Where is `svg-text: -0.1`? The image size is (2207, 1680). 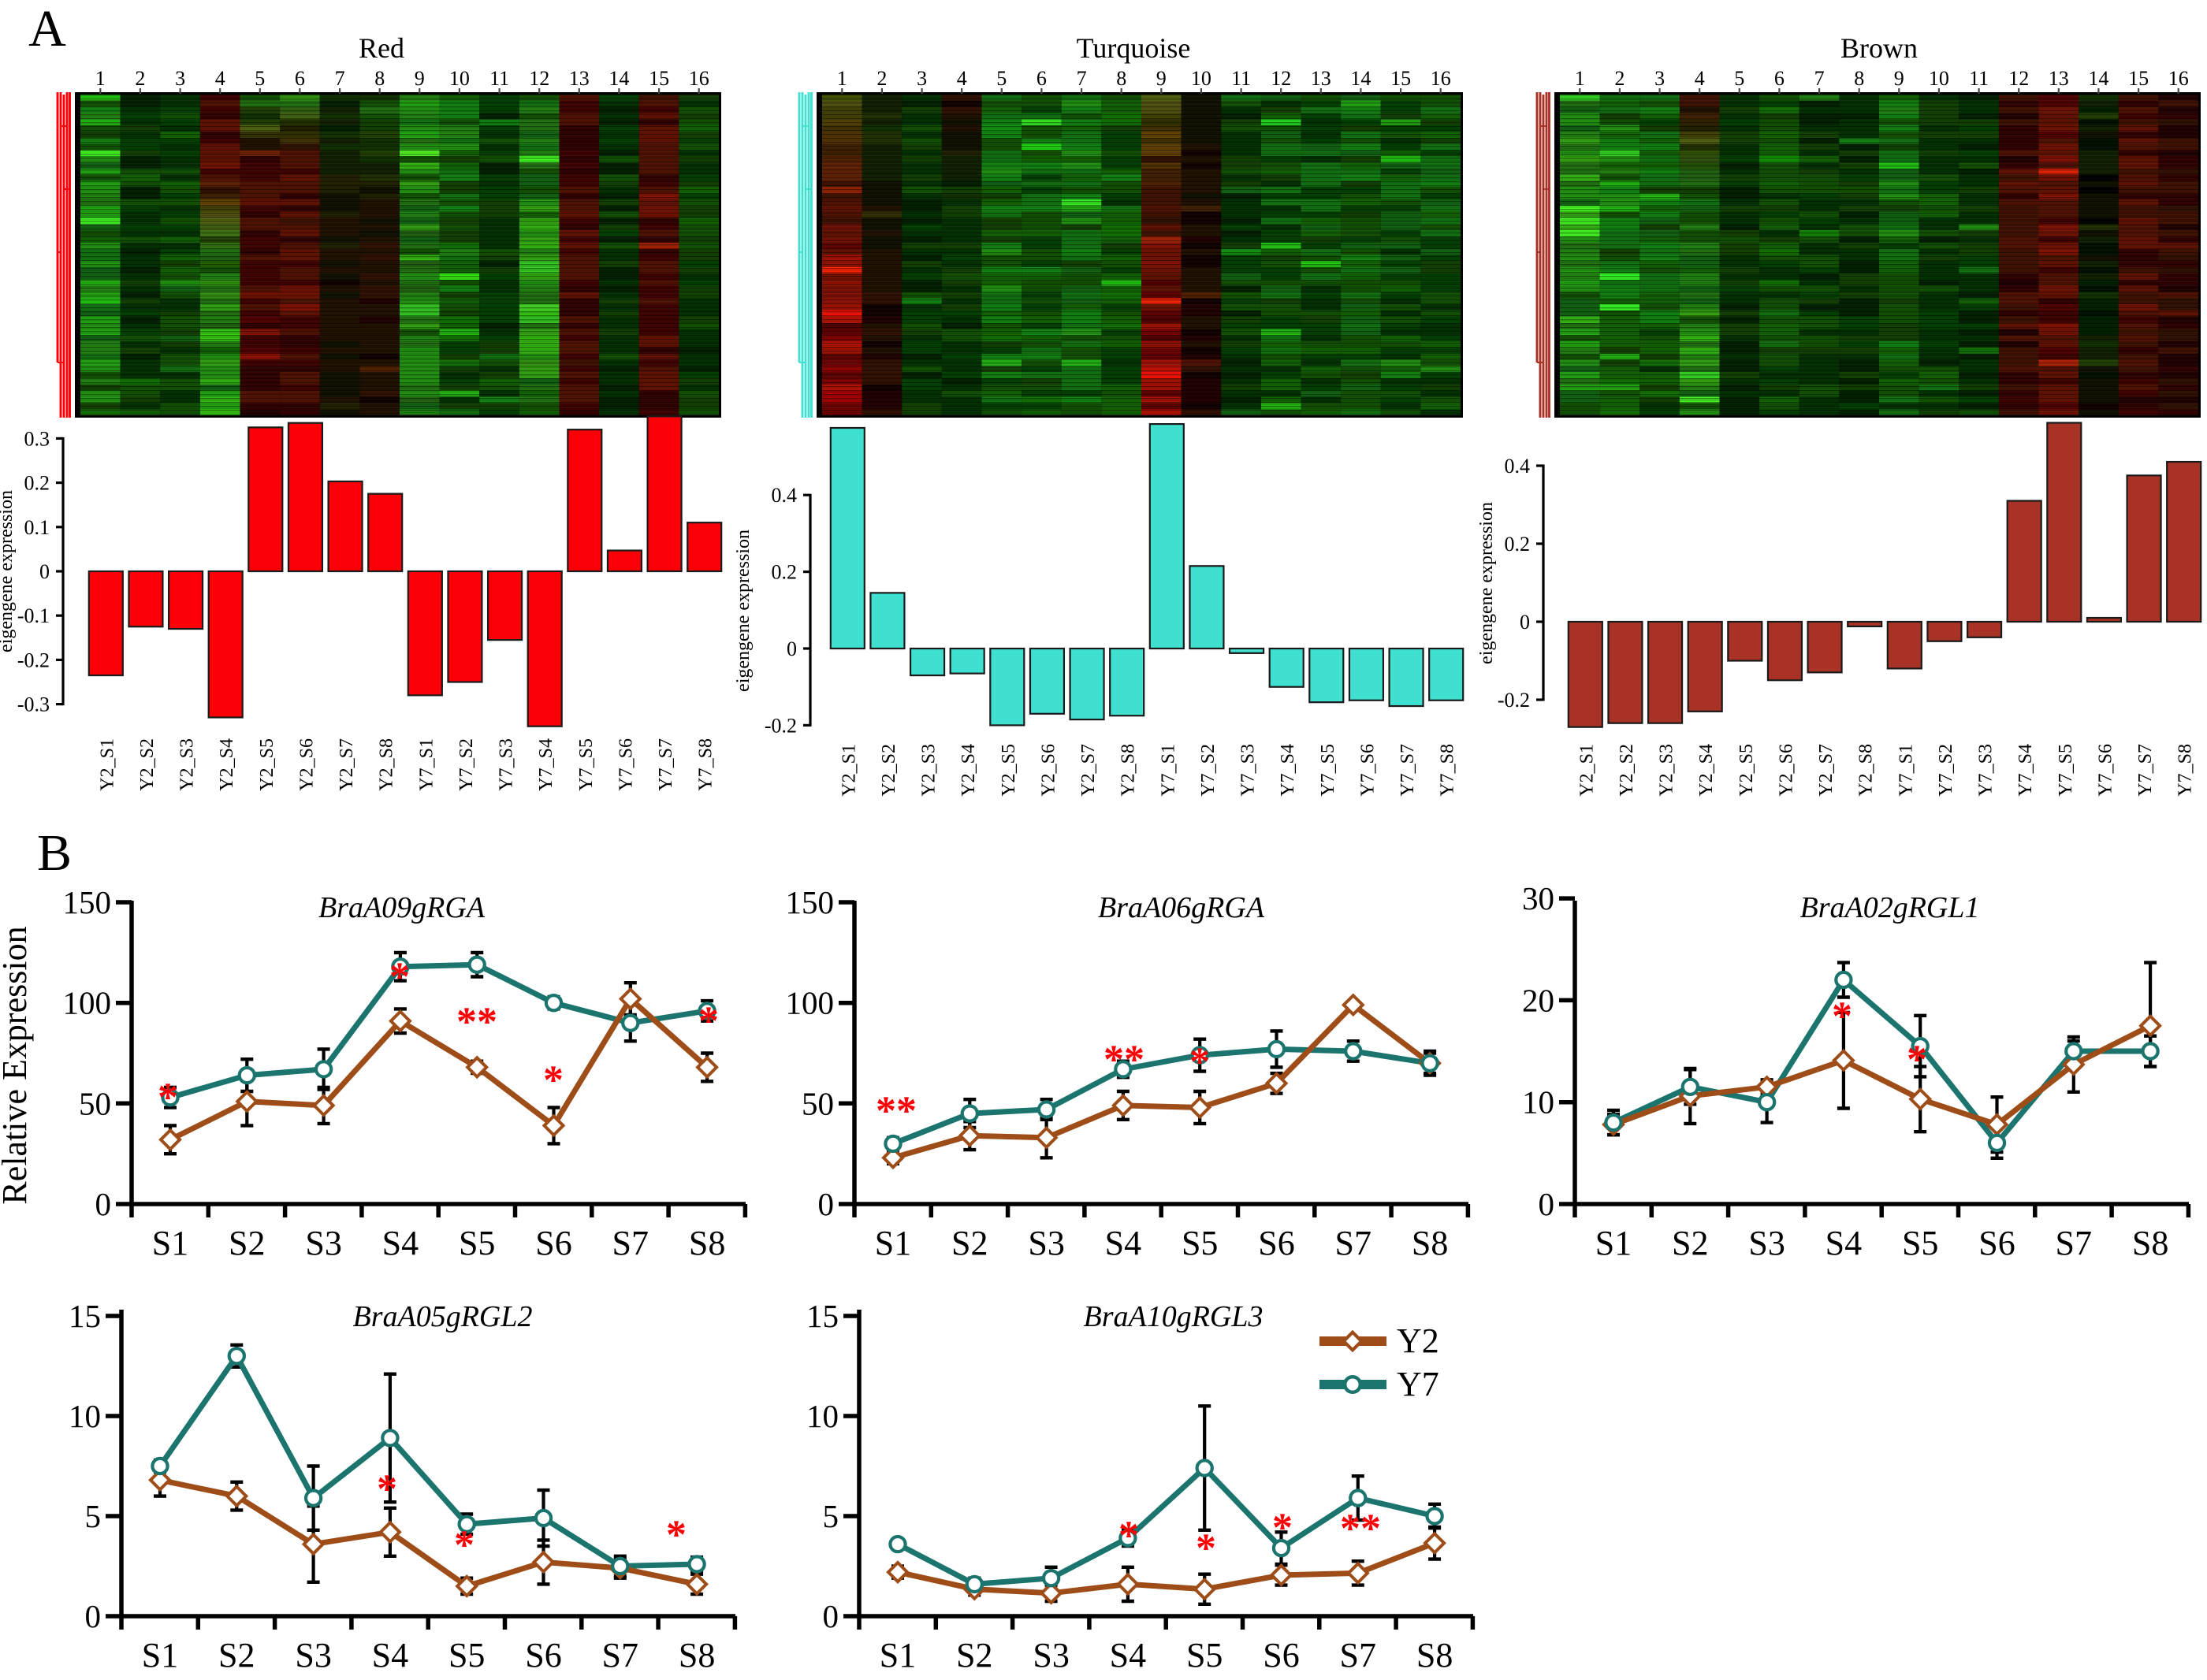
svg-text: -0.1 is located at coordinates (33, 615).